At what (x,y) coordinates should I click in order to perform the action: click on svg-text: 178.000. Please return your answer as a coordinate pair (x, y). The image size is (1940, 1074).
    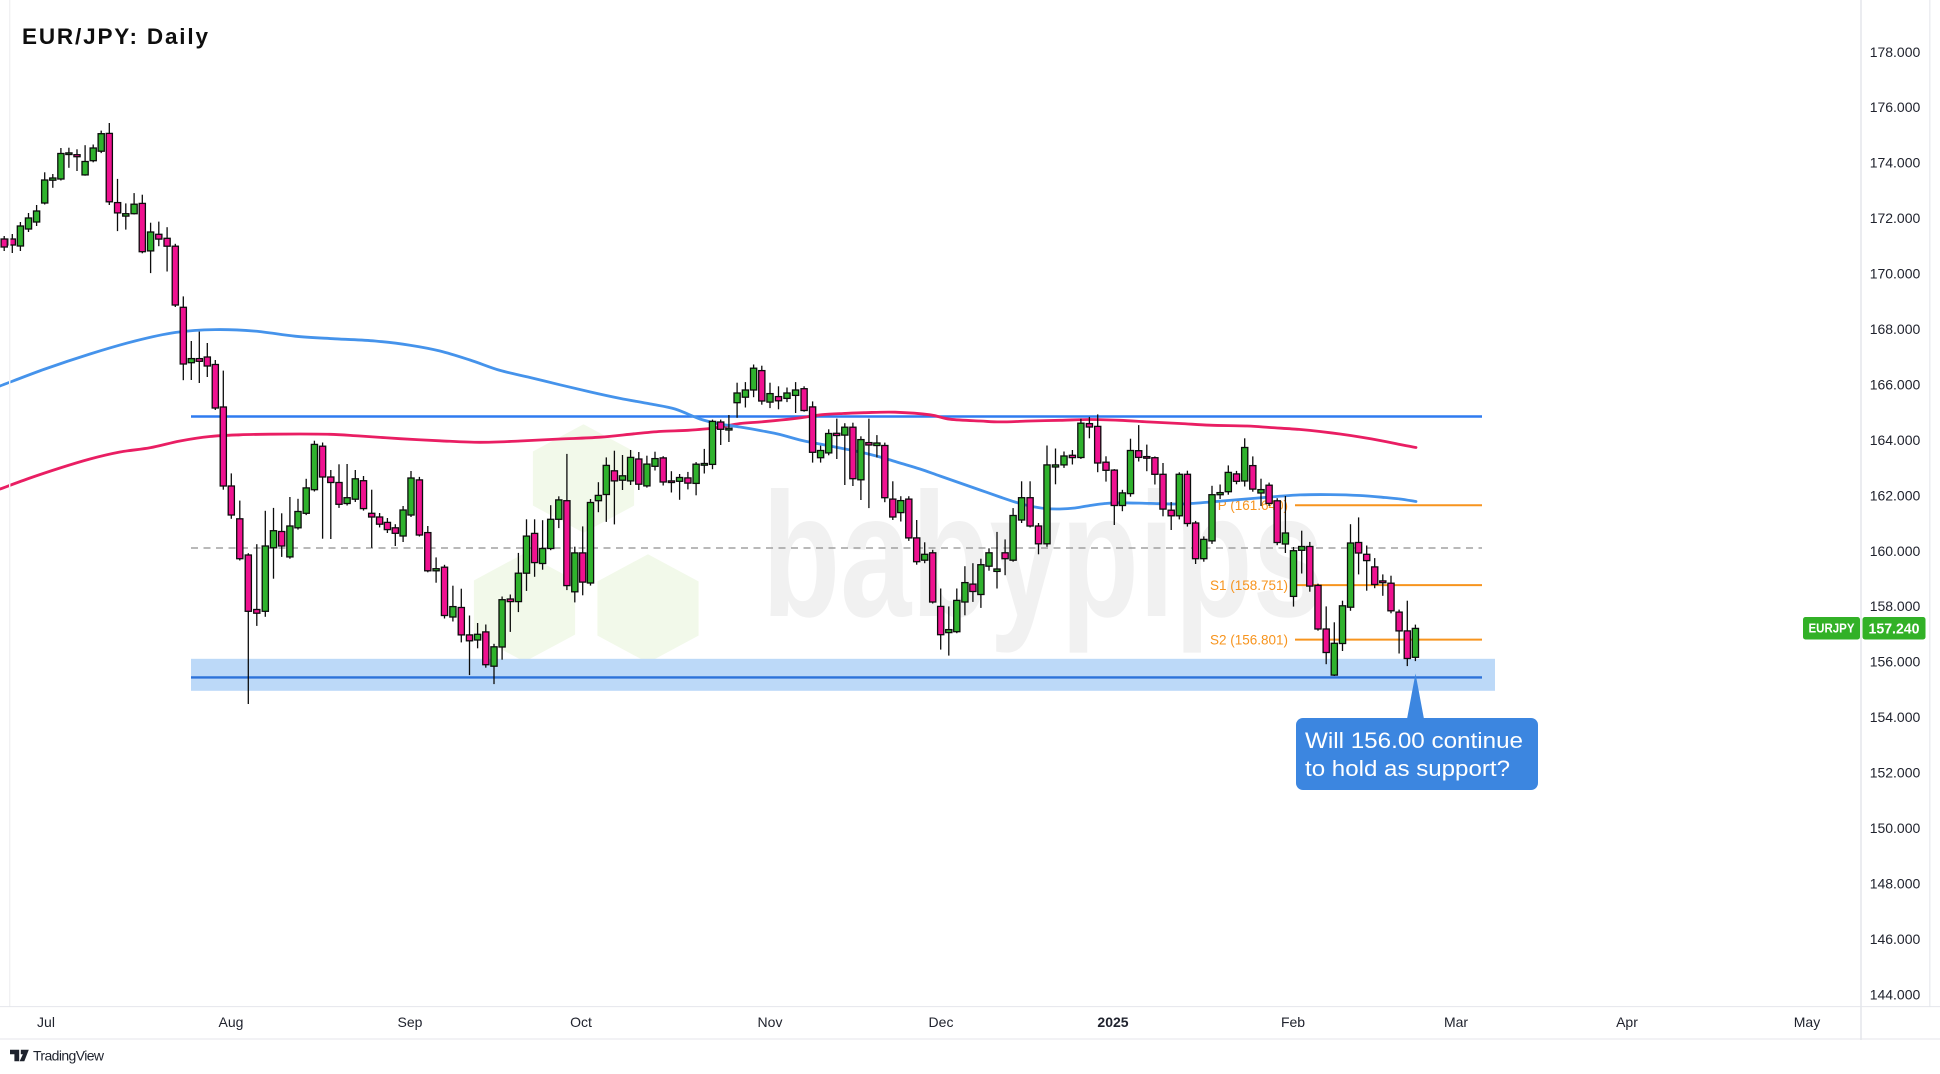
    Looking at the image, I should click on (1895, 52).